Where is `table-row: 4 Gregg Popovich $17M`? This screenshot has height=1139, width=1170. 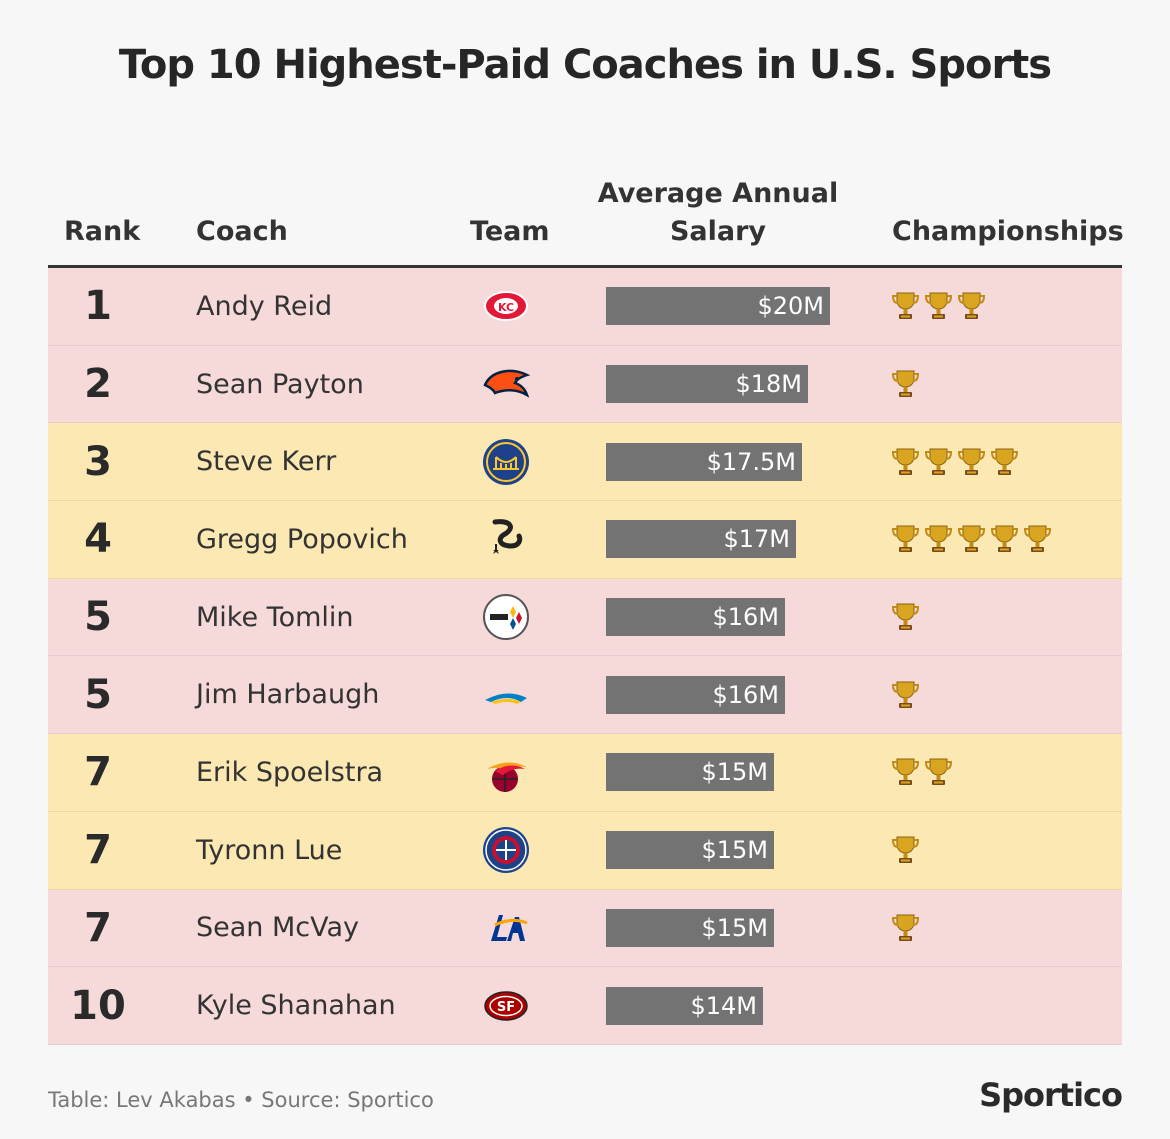 table-row: 4 Gregg Popovich $17M is located at coordinates (585, 540).